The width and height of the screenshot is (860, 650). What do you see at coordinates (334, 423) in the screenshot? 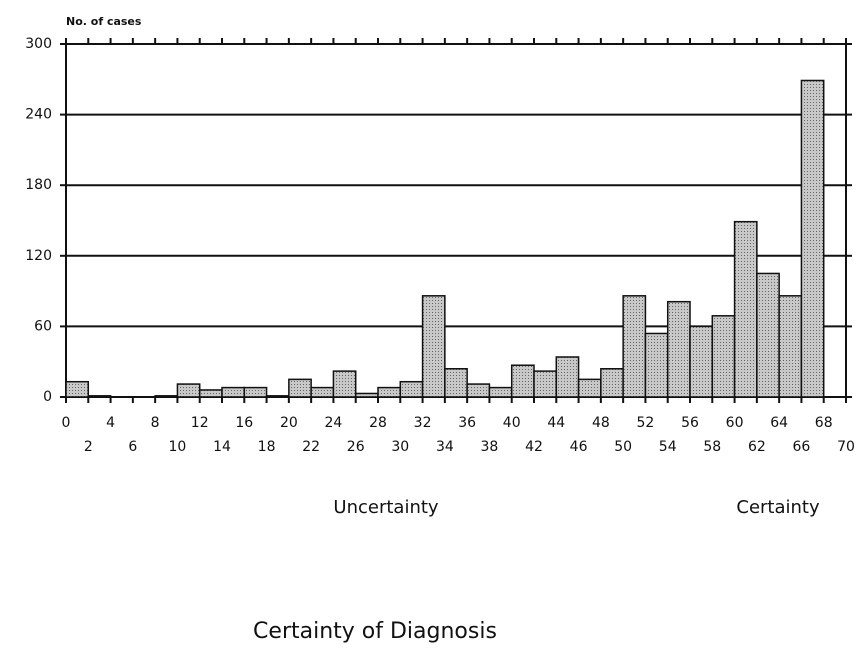
I see `x-tick-label: 24` at bounding box center [334, 423].